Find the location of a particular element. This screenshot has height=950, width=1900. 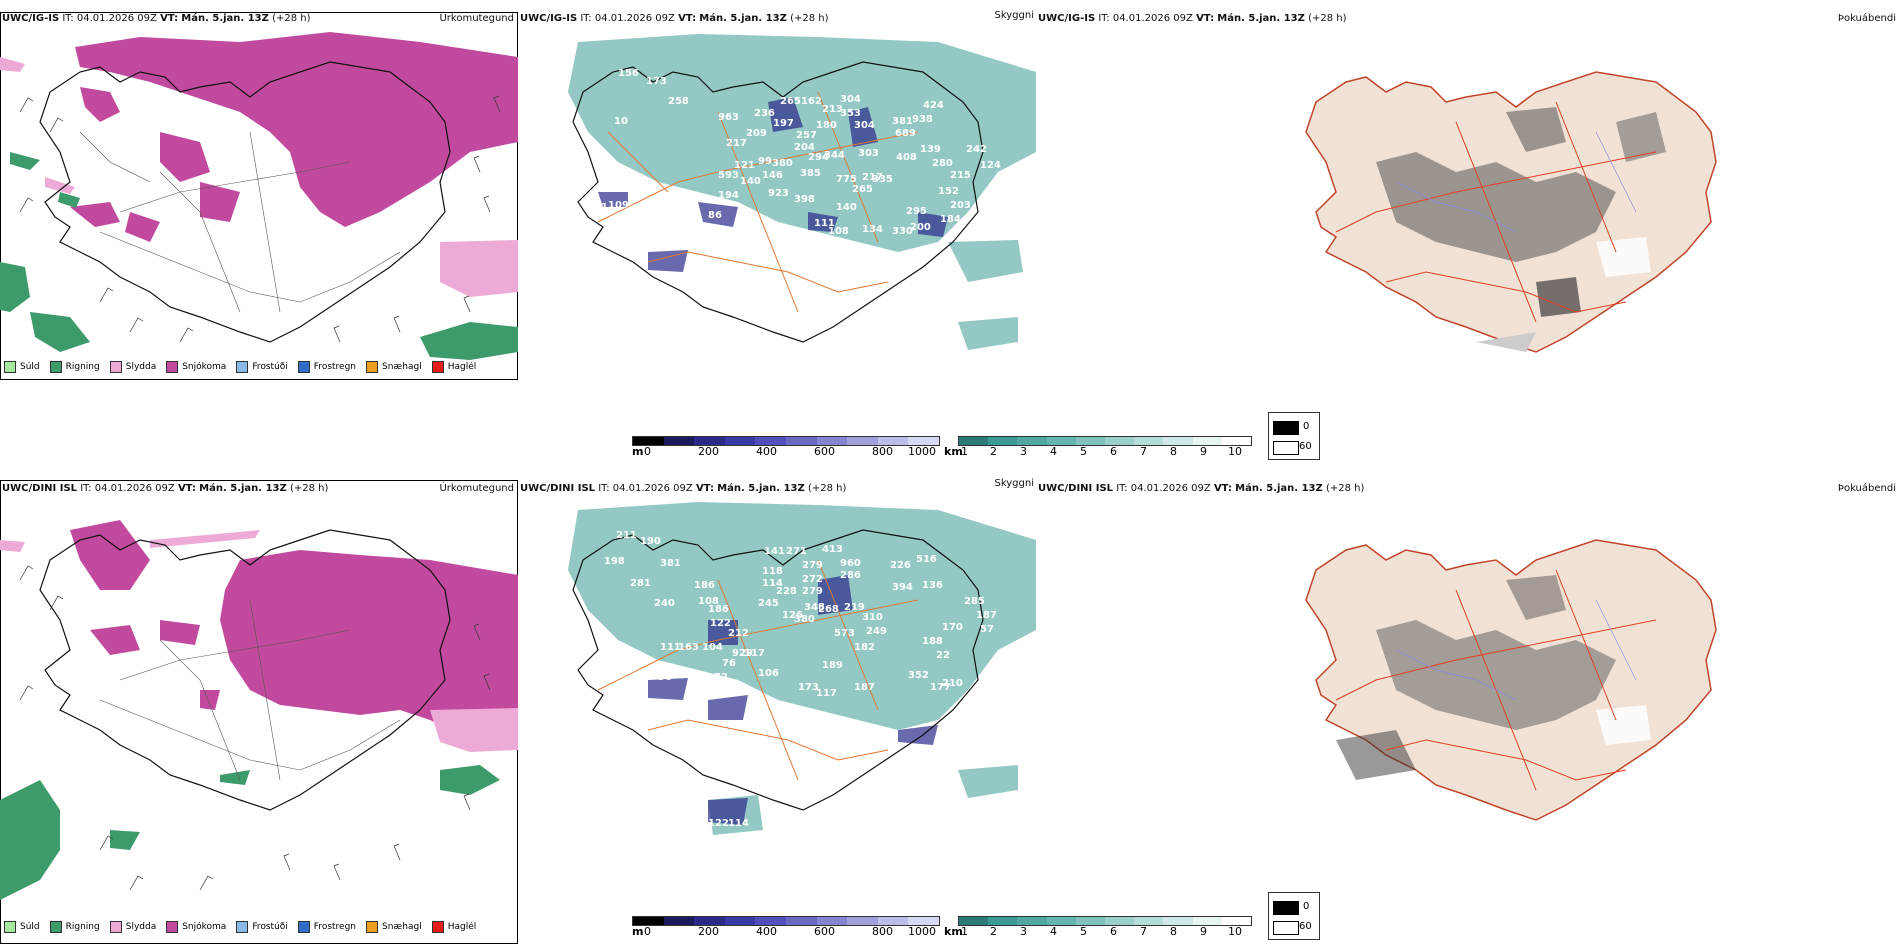

legend-item: Frostregn is located at coordinates (326, 367).